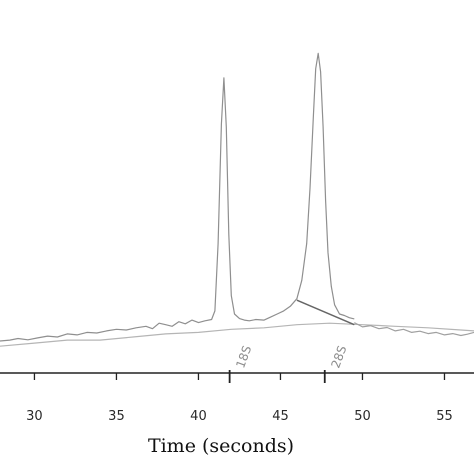  I want to click on x-tick-label: 55, so click(444, 416).